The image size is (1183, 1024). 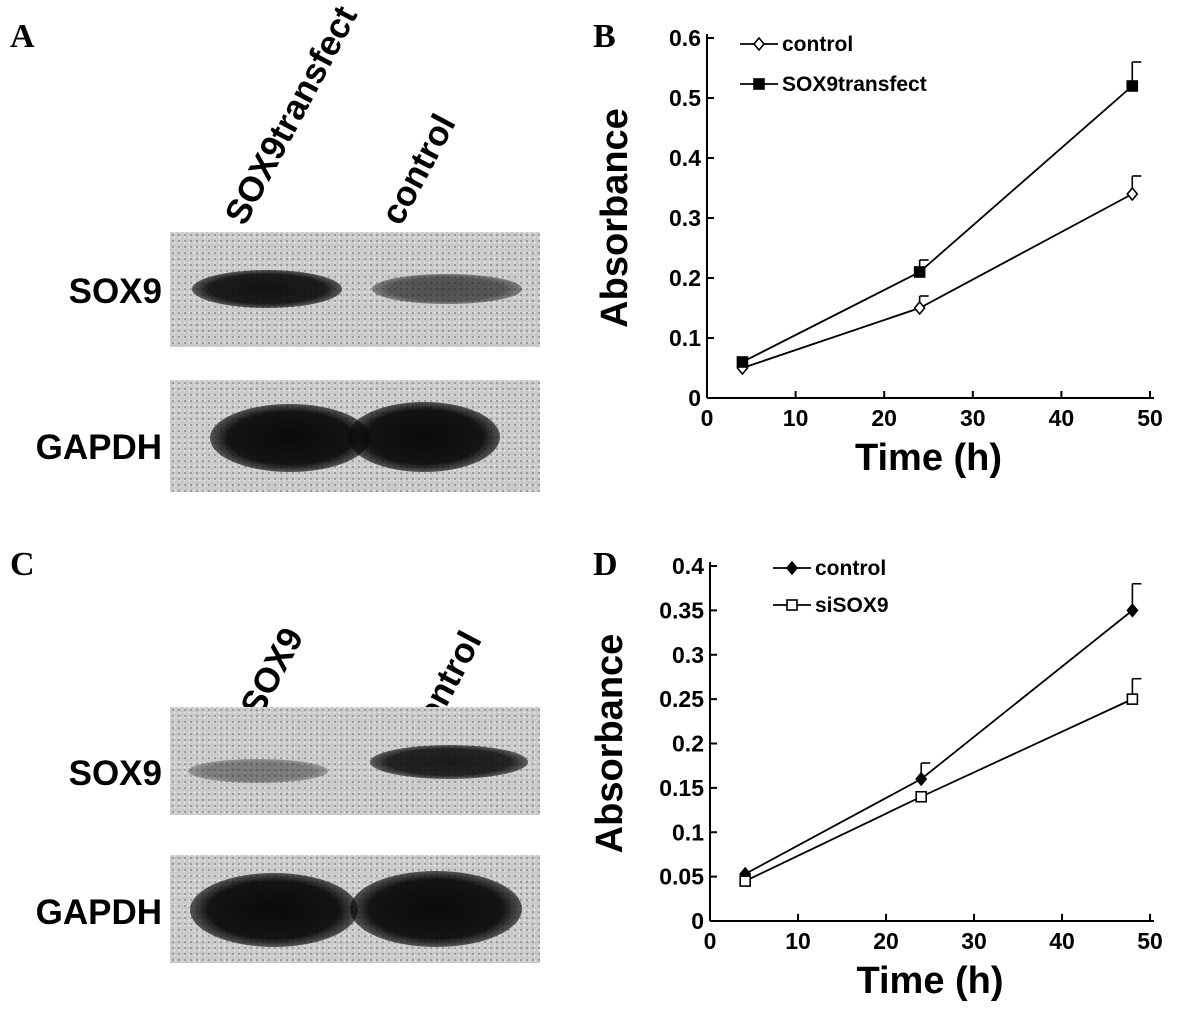 What do you see at coordinates (291, 115) in the screenshot?
I see `lane-label-sox9transfect: SOX9transfect` at bounding box center [291, 115].